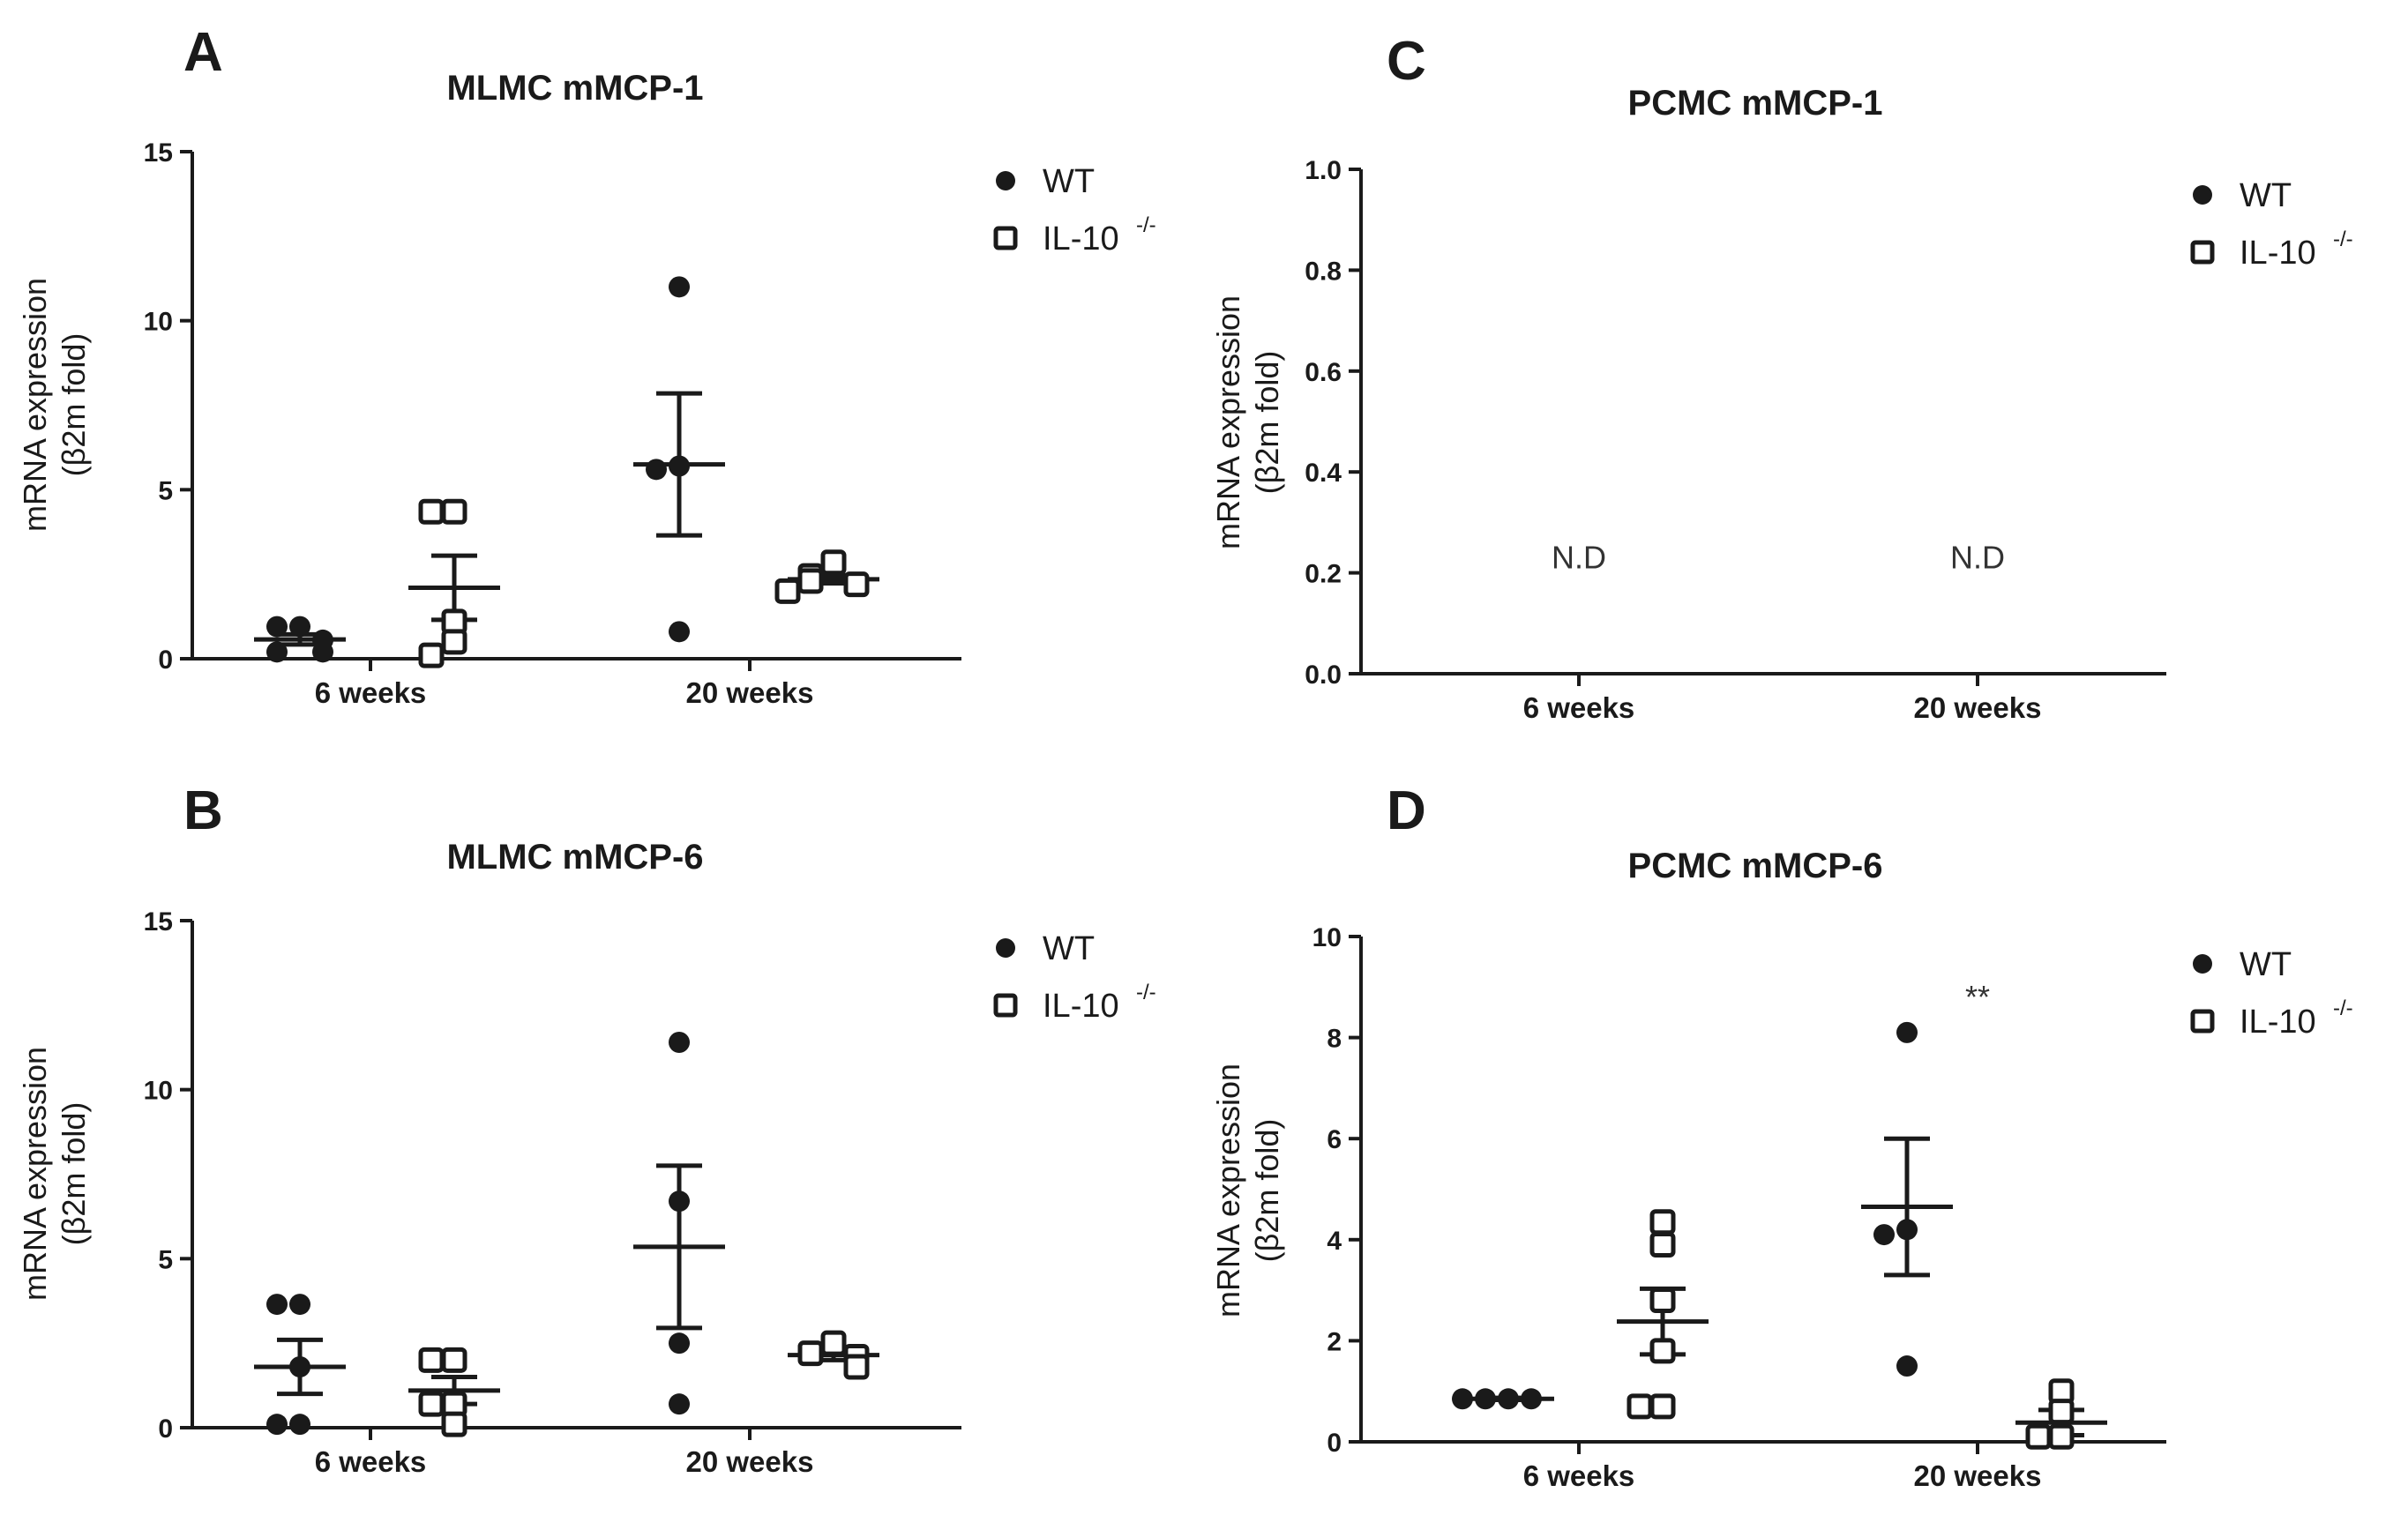 The width and height of the screenshot is (2408, 1515). Describe the element at coordinates (1323, 474) in the screenshot. I see `y-tick-label: 0.4` at that location.